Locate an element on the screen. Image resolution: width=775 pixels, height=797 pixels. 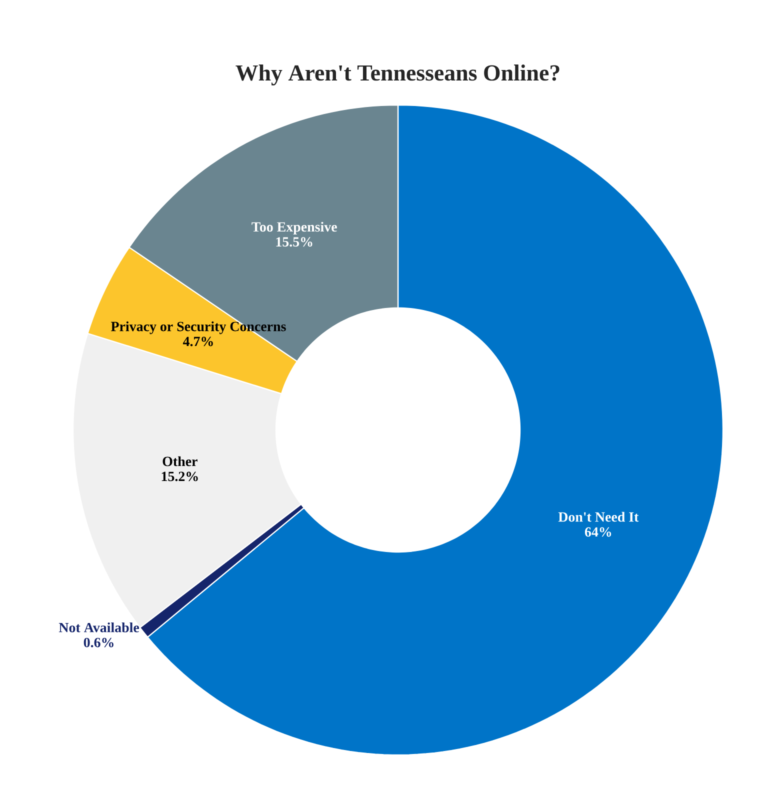
chart-title: Why Aren't Tennesseans Online? is located at coordinates (398, 75).